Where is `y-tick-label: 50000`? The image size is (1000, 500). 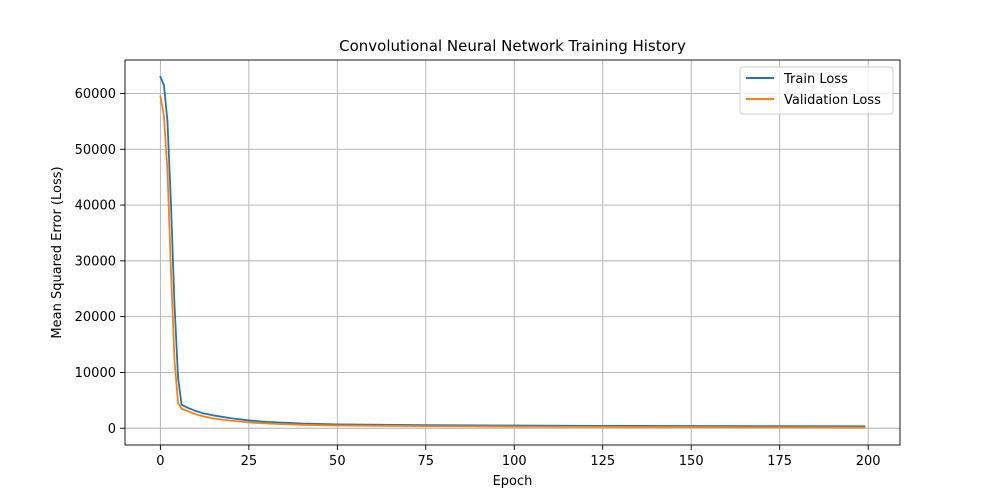
y-tick-label: 50000 is located at coordinates (95, 150).